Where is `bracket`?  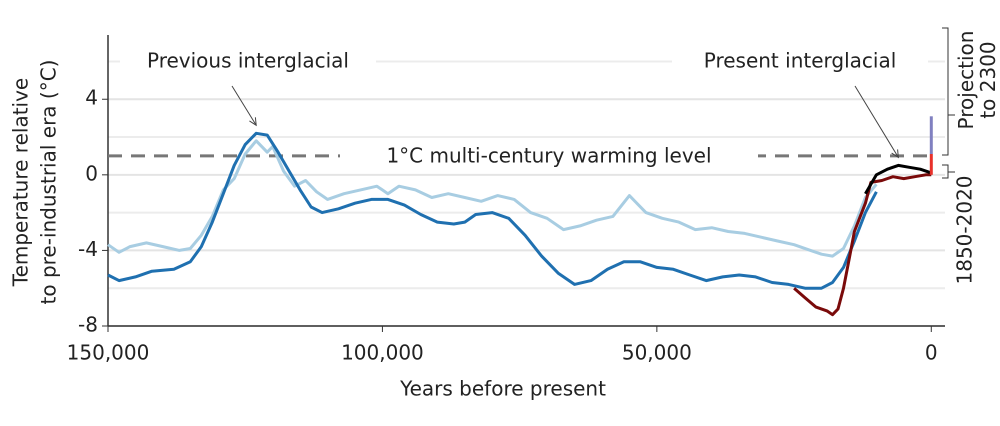
bracket is located at coordinates (948, 103).